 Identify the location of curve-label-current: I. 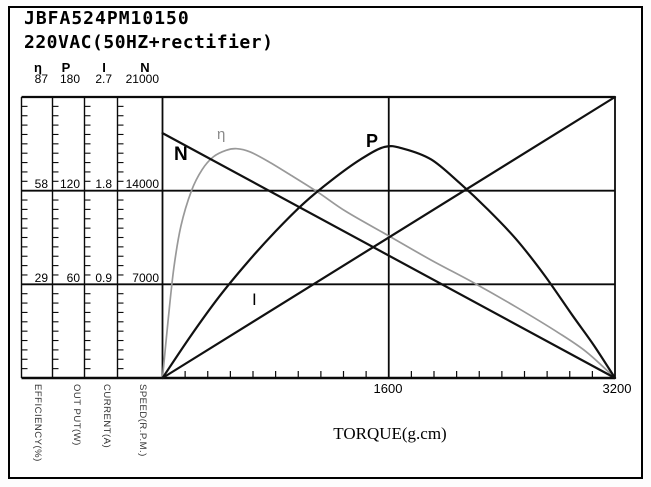
(254, 299).